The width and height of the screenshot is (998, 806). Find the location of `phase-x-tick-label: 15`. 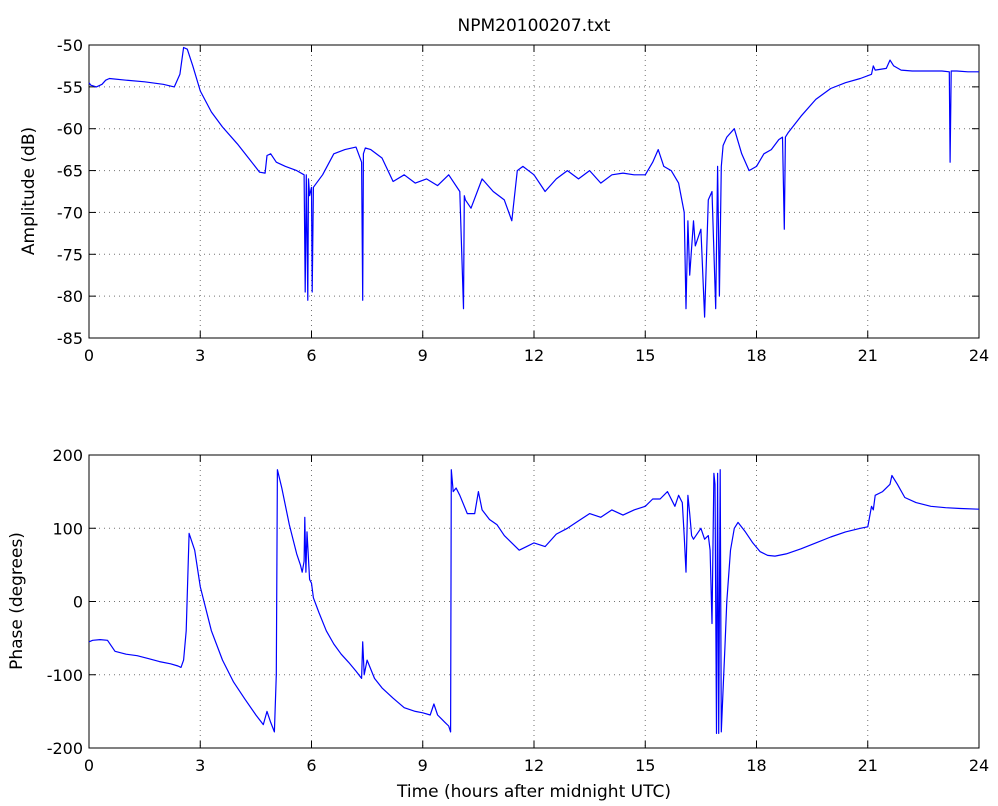

phase-x-tick-label: 15 is located at coordinates (645, 765).